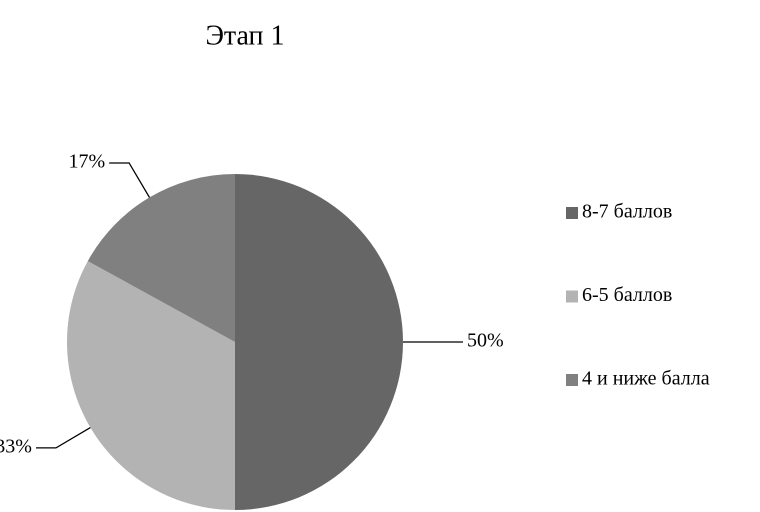 The height and width of the screenshot is (512, 760). I want to click on data-label: 17%, so click(86, 162).